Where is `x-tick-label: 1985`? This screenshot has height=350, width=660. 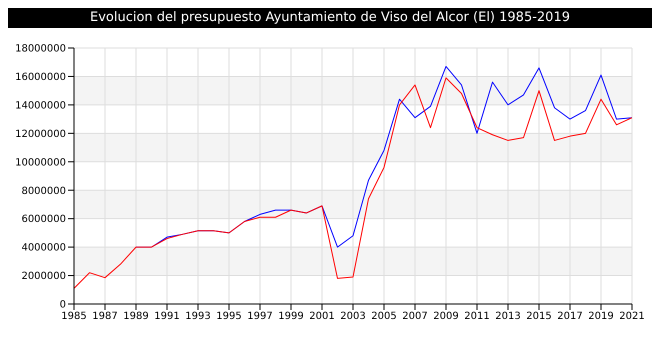
x-tick-label: 1985 is located at coordinates (74, 316).